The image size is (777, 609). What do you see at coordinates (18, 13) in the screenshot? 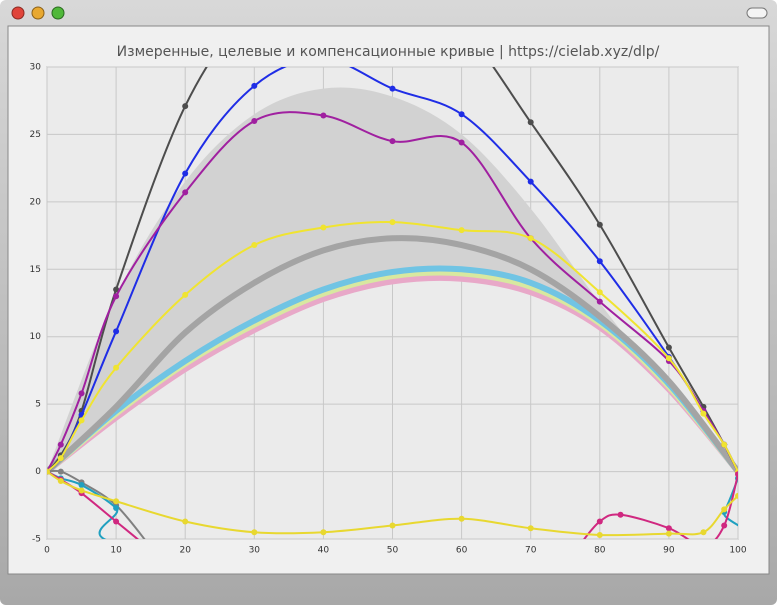
I see `close-button` at bounding box center [18, 13].